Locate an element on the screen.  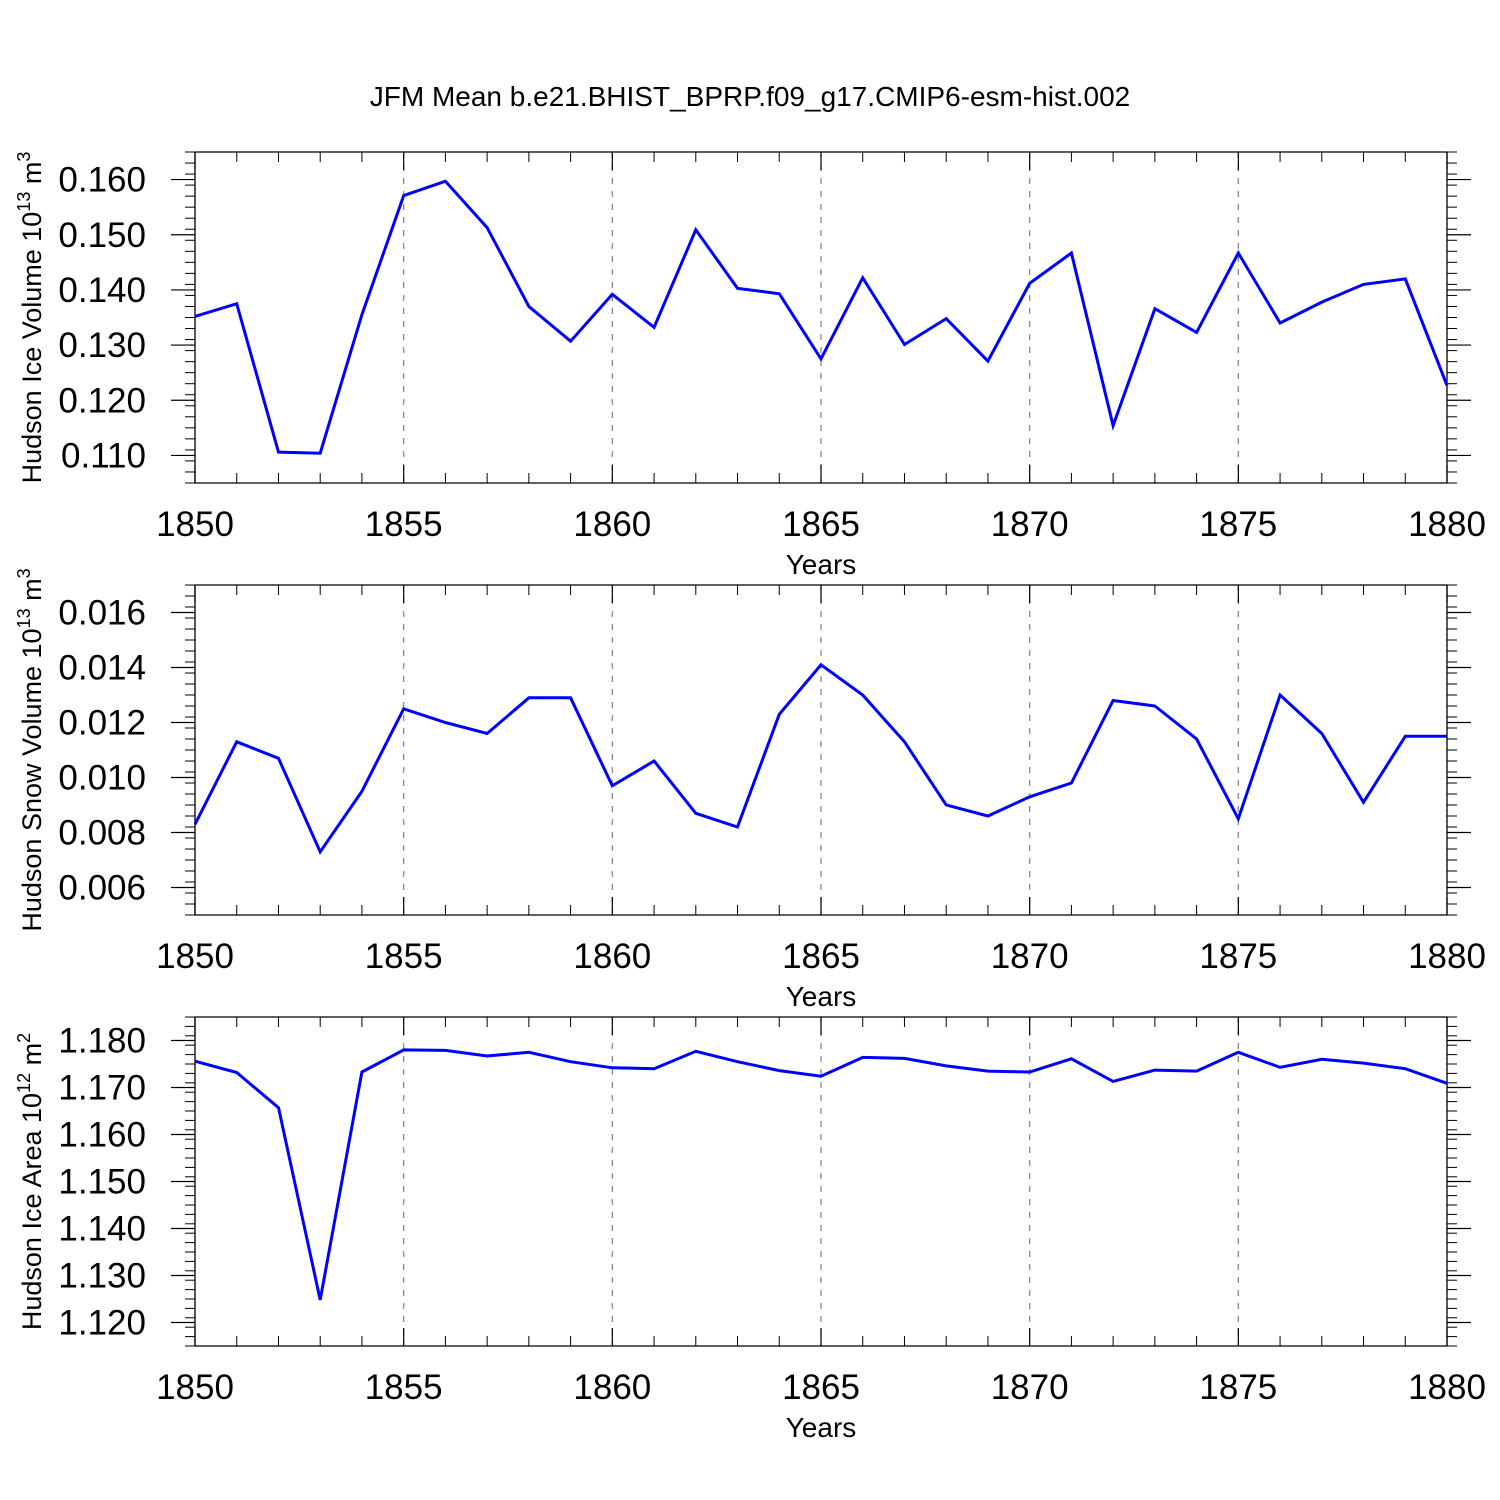
y-axis-label: Hudson Ice Volume 1013 m3 is located at coordinates (30, 318).